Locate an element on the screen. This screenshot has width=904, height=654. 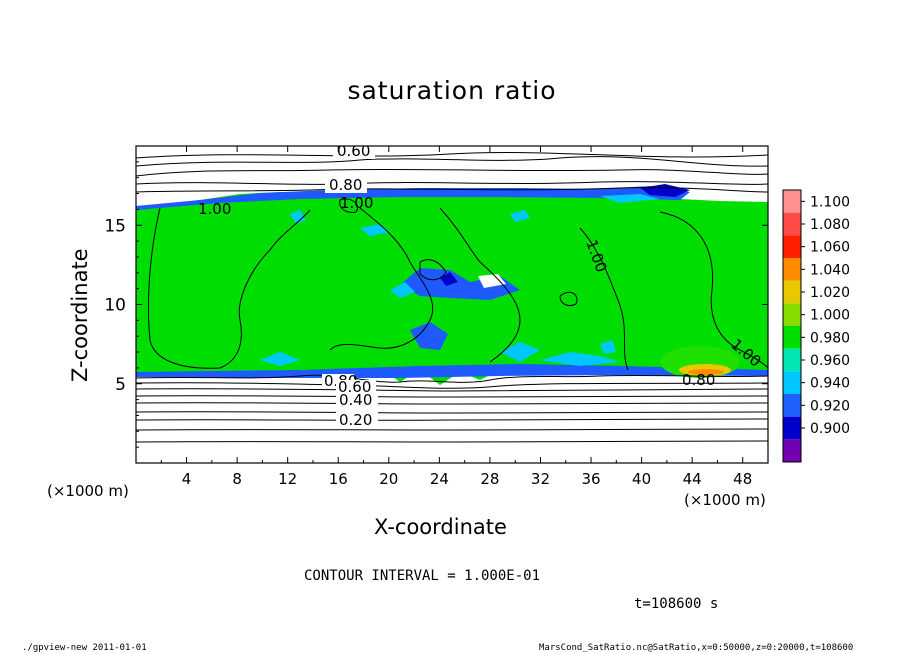
colorbar-label: 0.980 is located at coordinates (830, 338).